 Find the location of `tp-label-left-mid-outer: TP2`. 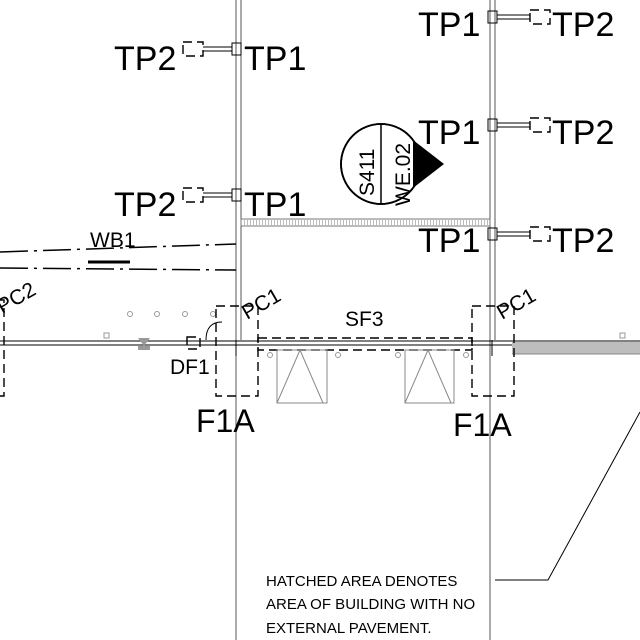

tp-label-left-mid-outer: TP2 is located at coordinates (145, 205).